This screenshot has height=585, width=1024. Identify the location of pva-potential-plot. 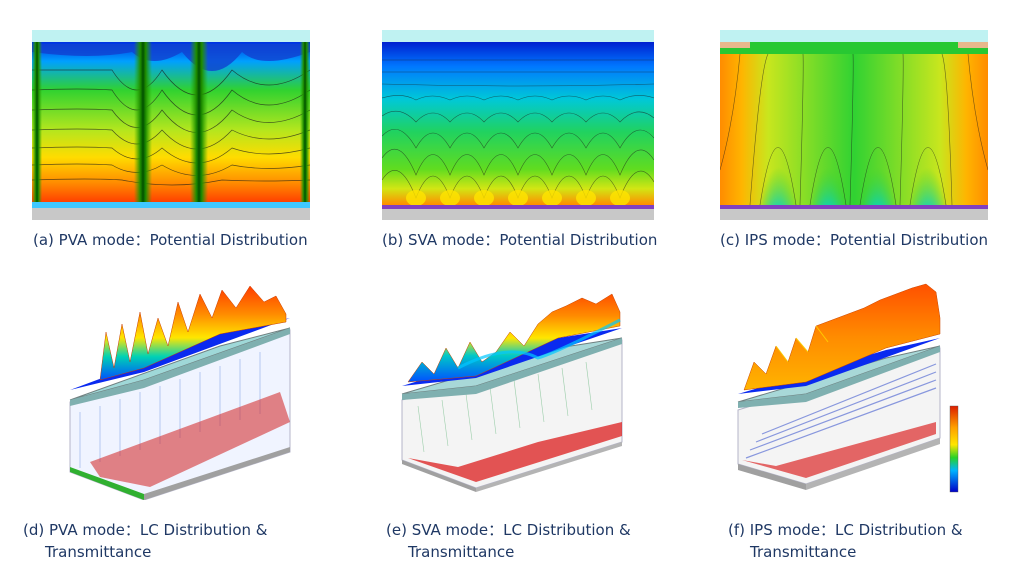
(171, 125).